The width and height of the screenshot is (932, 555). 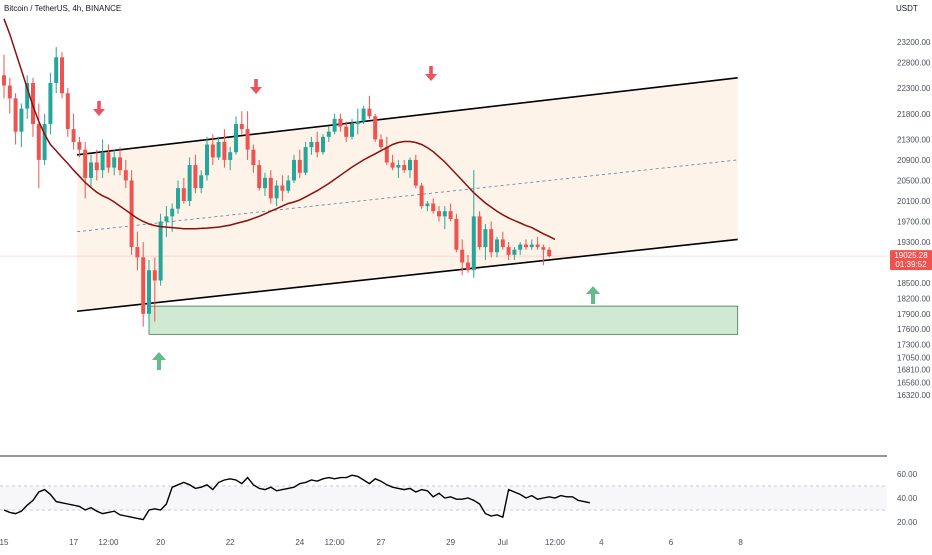 What do you see at coordinates (907, 474) in the screenshot?
I see `rsi-axis-label: 60.00` at bounding box center [907, 474].